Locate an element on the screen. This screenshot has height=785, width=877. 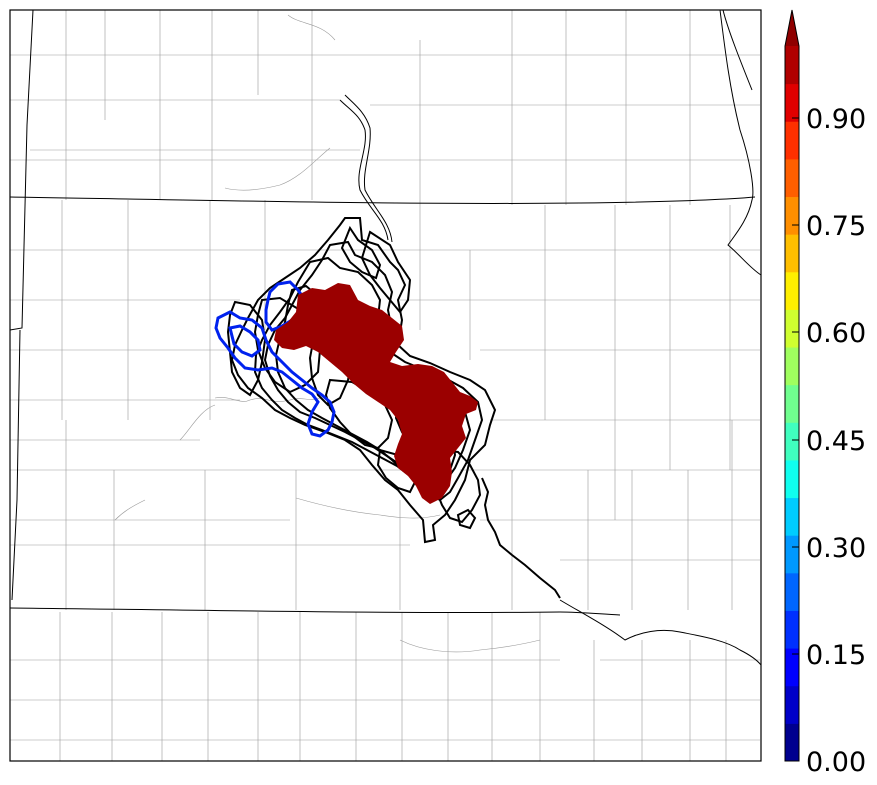
colorbar-ticks is located at coordinates (795, 439).